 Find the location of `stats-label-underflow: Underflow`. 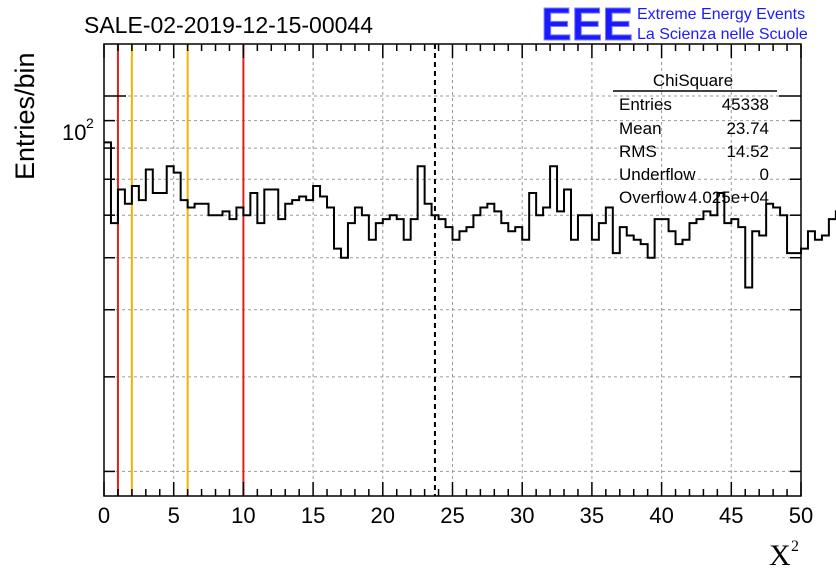

stats-label-underflow: Underflow is located at coordinates (657, 174).